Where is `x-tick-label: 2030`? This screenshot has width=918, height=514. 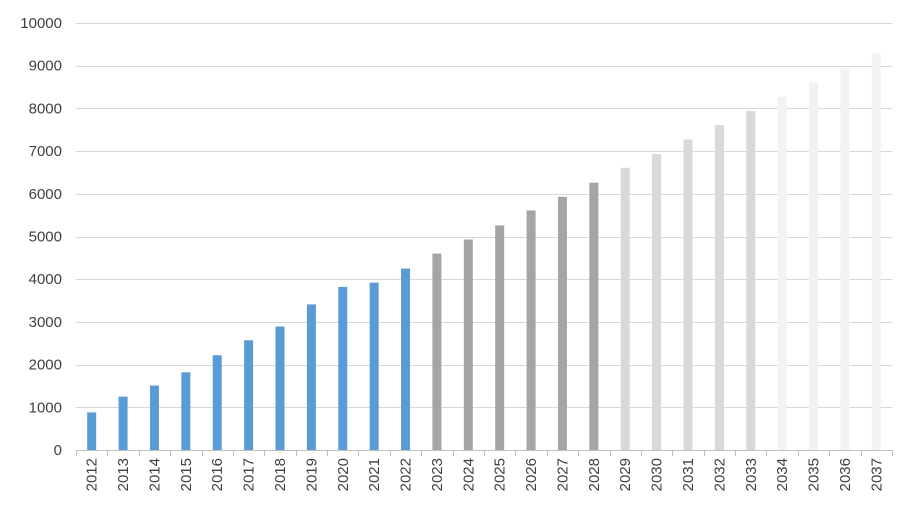
x-tick-label: 2030 is located at coordinates (657, 474).